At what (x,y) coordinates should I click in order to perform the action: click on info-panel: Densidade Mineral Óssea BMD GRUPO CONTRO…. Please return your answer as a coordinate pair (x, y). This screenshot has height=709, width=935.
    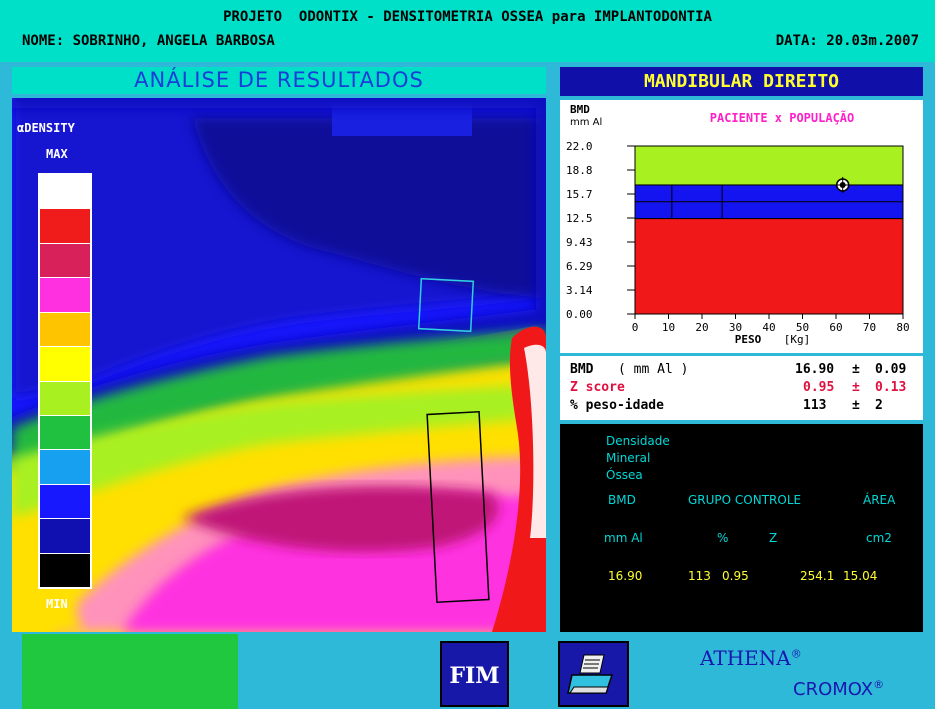
    Looking at the image, I should click on (741, 528).